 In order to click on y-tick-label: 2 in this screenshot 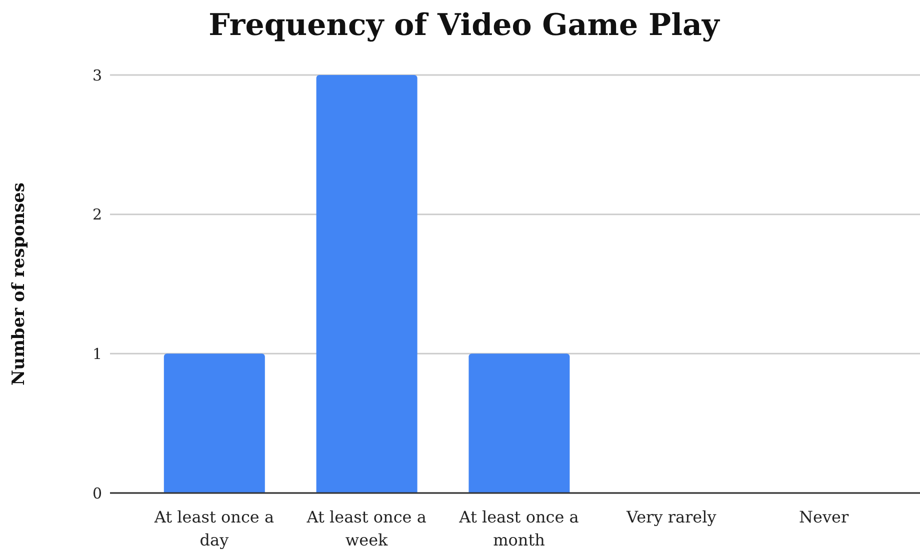, I will do `click(97, 215)`.